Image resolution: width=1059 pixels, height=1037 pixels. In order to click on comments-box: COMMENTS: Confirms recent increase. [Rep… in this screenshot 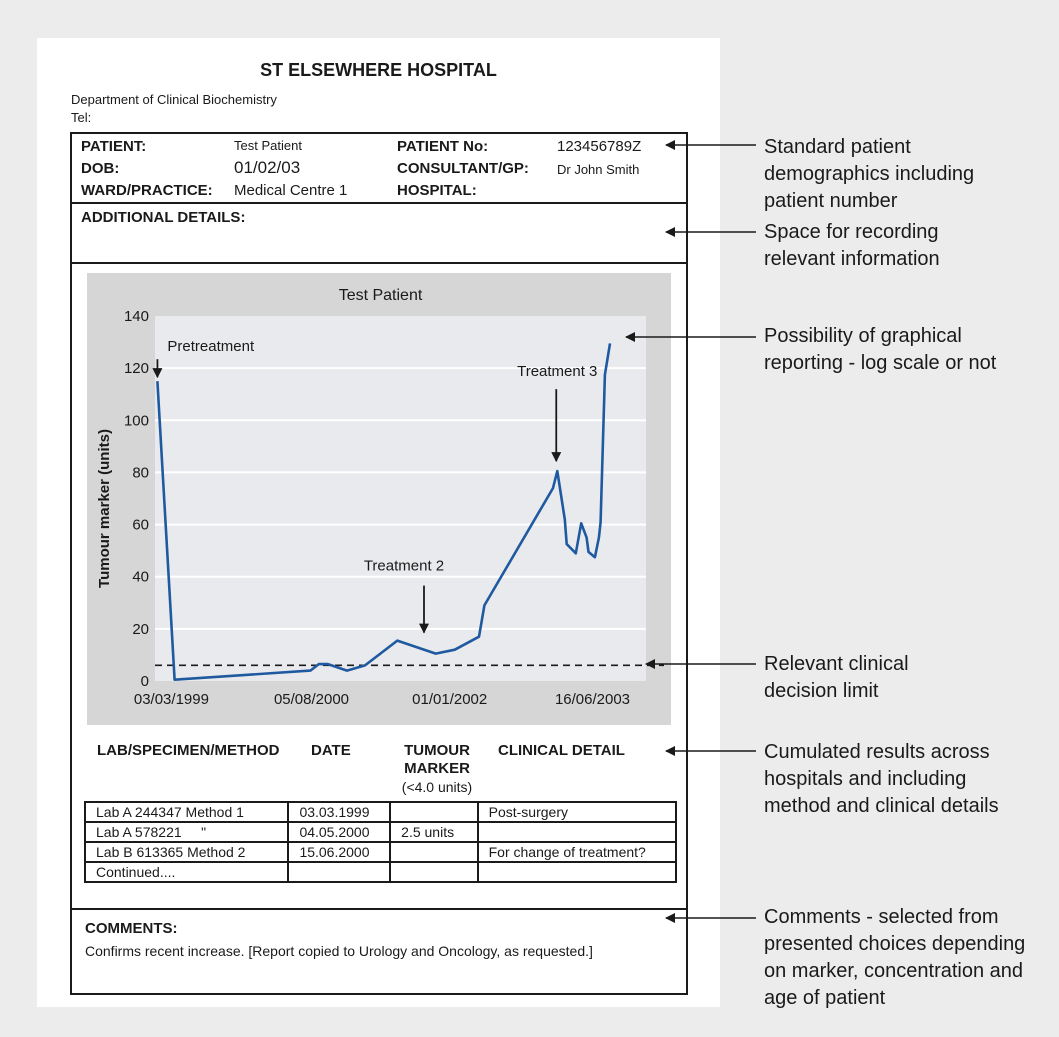, I will do `click(379, 951)`.